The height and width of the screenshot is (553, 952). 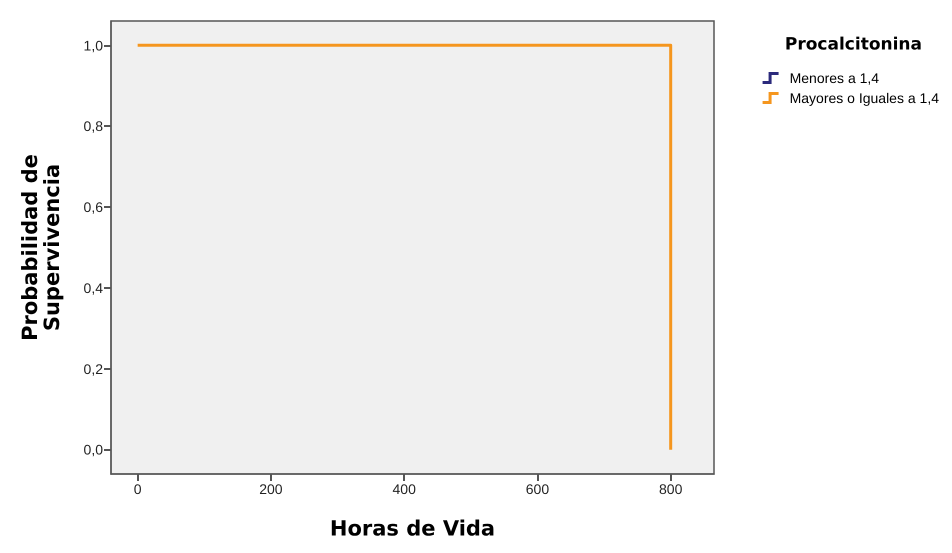 What do you see at coordinates (835, 78) in the screenshot?
I see `legend-label: Menores a 1,4` at bounding box center [835, 78].